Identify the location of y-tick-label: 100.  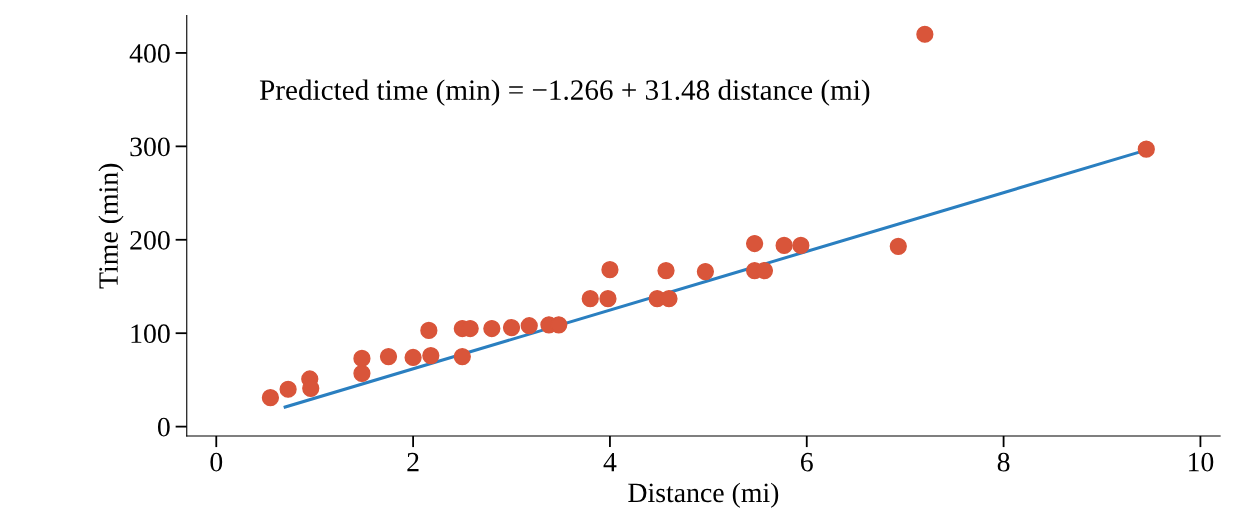
(150, 334).